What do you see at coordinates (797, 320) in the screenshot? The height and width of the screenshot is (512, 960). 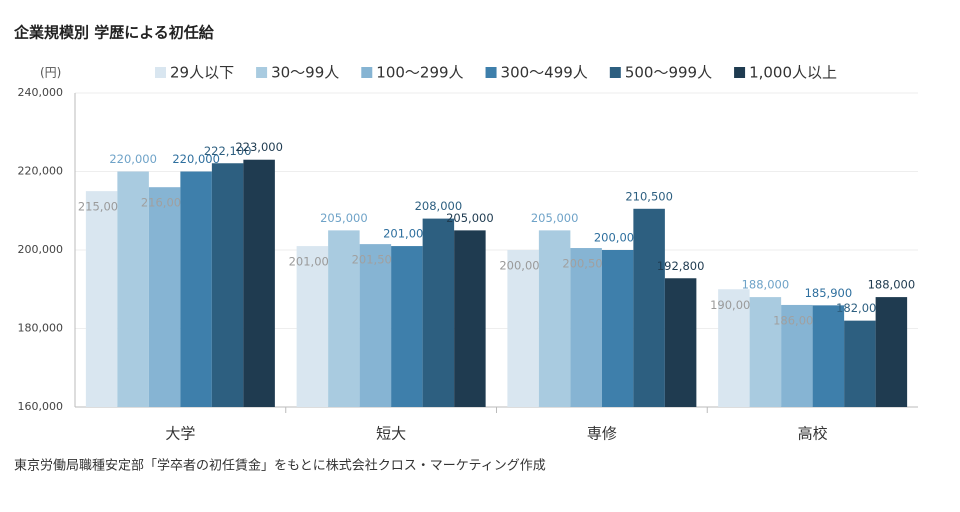 I see `data-label: 186,000` at bounding box center [797, 320].